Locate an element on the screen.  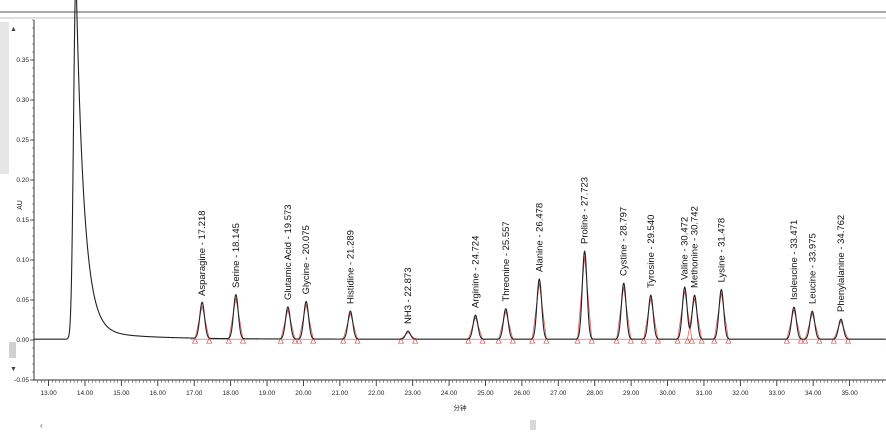
peak-label: Lysine - 31.478 is located at coordinates (721, 250).